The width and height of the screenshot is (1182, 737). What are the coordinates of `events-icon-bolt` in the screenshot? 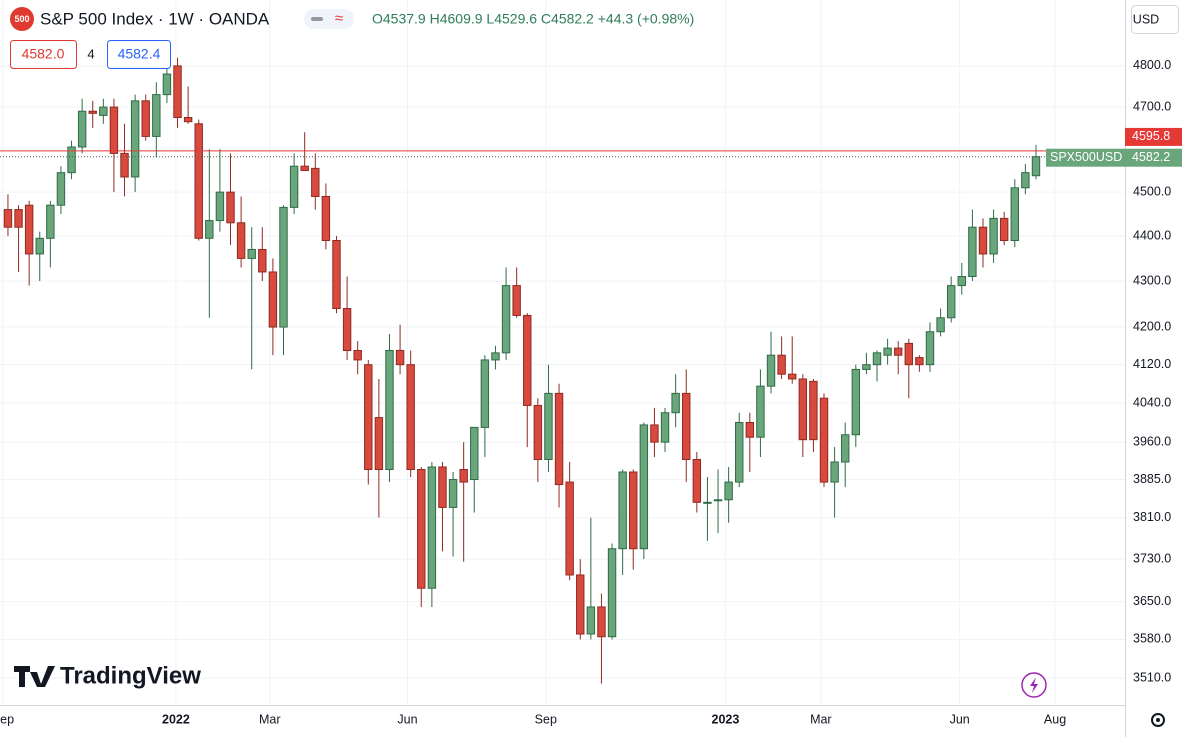 It's located at (1034, 685).